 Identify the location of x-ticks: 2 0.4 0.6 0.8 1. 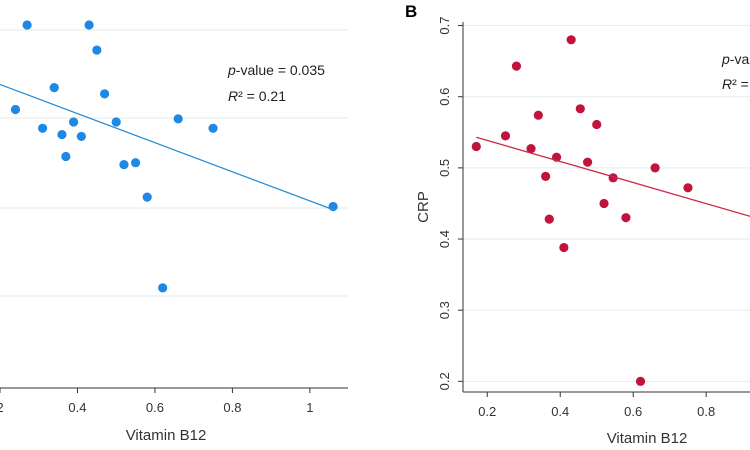
(157, 401).